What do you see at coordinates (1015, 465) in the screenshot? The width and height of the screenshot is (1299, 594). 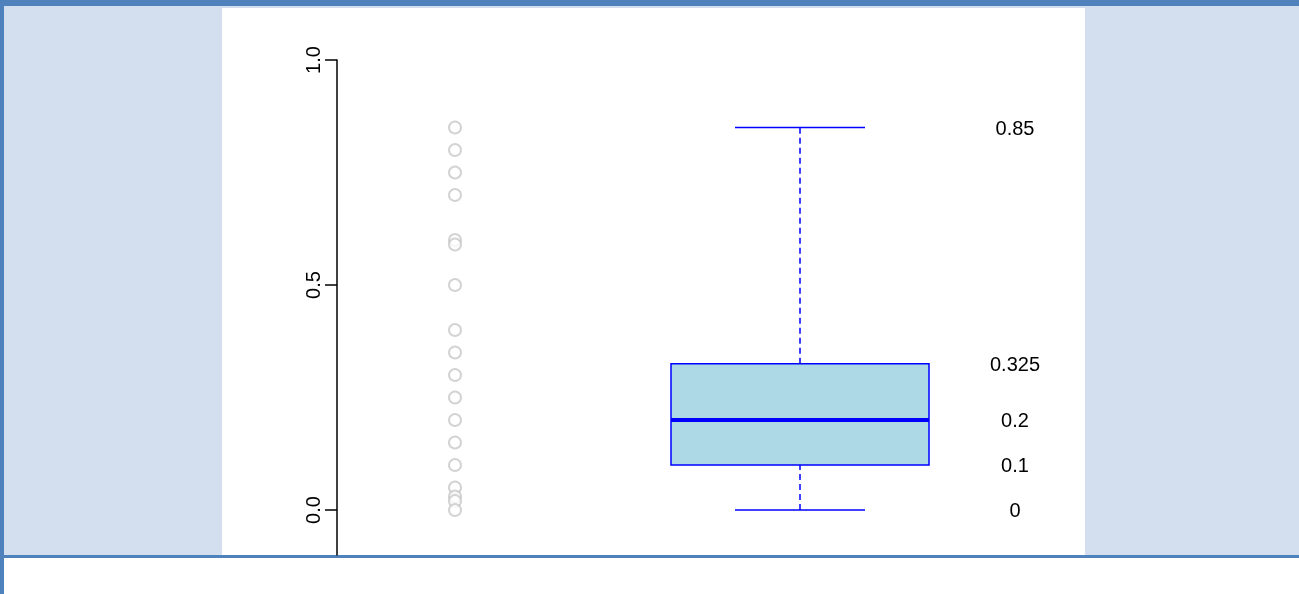 I see `annotation: 0.1` at bounding box center [1015, 465].